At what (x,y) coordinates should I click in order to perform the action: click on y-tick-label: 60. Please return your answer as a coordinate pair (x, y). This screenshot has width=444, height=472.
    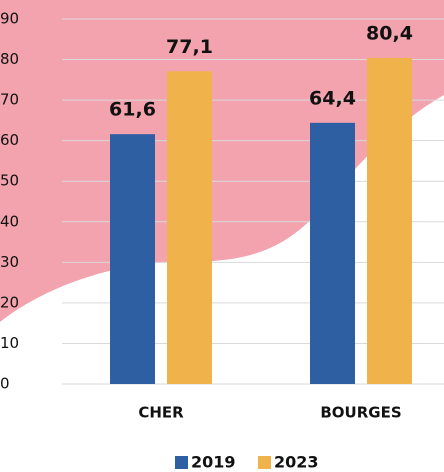
    Looking at the image, I should click on (9, 140).